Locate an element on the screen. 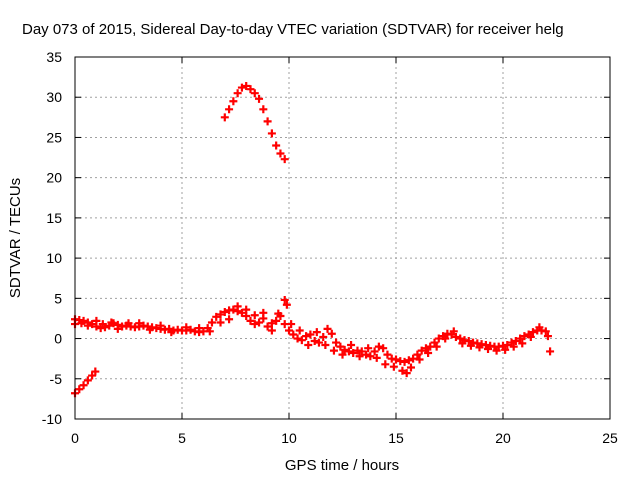  x-tick-label: 25 is located at coordinates (610, 438).